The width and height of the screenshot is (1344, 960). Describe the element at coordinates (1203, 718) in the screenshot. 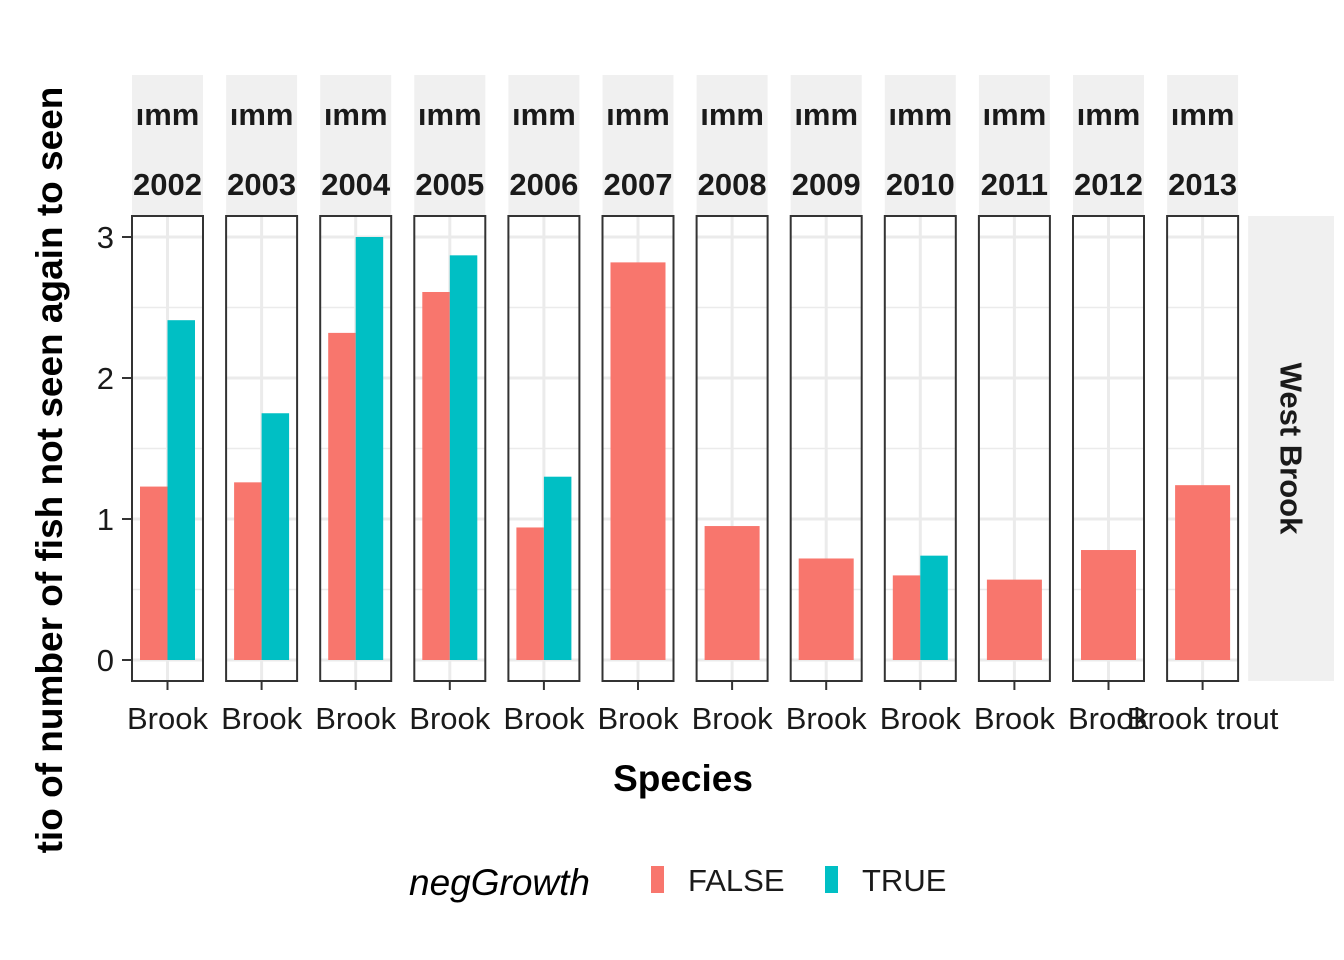

I see `x-tick-label: Brook trout` at that location.